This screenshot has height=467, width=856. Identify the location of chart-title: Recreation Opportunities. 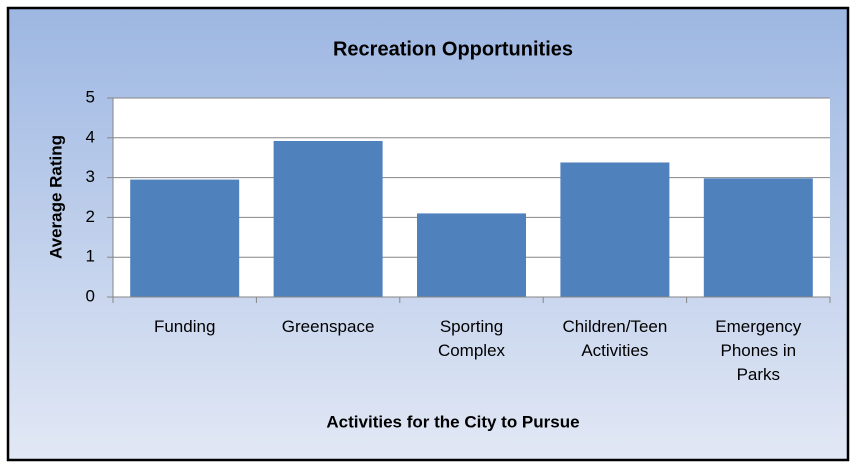
(453, 49).